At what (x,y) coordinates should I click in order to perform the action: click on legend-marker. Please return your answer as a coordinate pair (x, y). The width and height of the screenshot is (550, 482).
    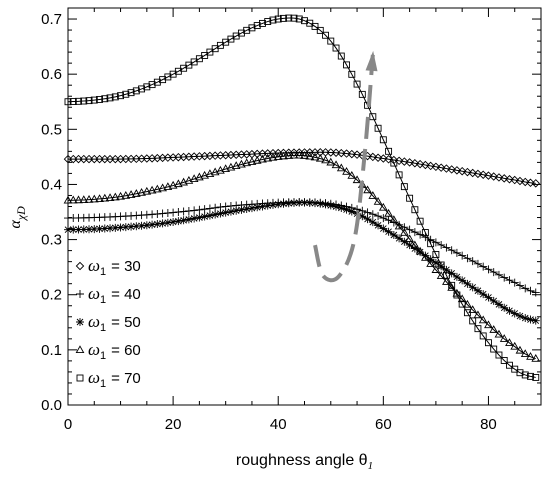
    Looking at the image, I should click on (80, 349).